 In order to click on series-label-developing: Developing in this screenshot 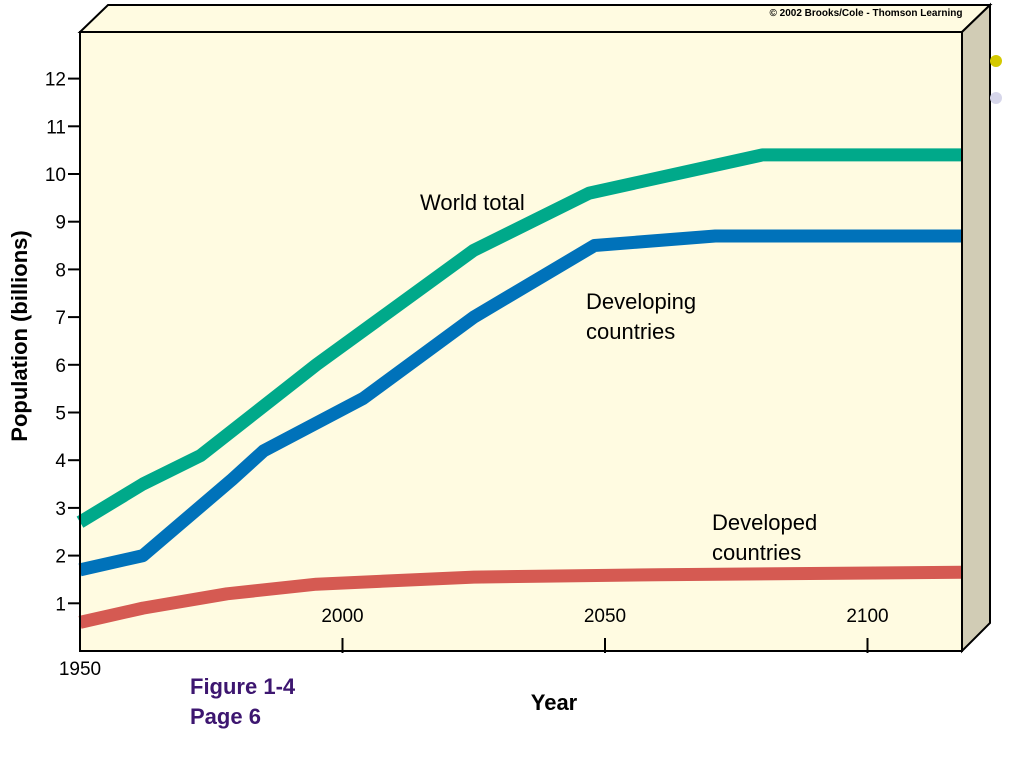, I will do `click(641, 301)`.